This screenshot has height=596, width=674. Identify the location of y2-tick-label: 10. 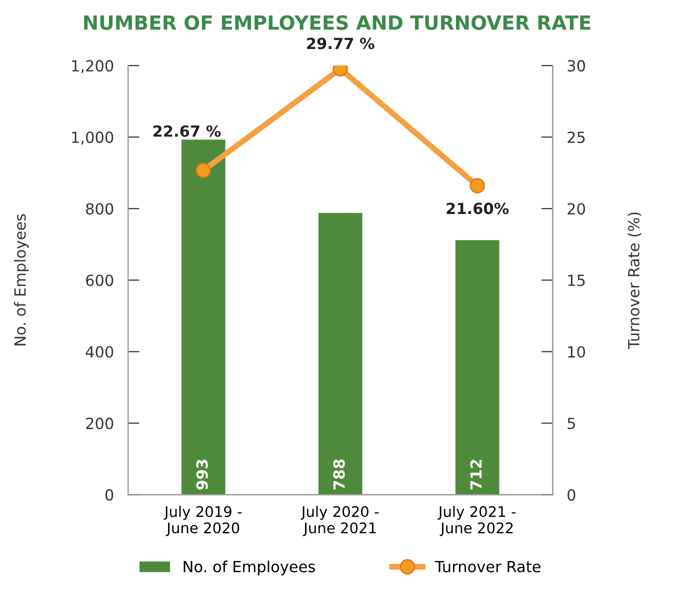
(576, 352).